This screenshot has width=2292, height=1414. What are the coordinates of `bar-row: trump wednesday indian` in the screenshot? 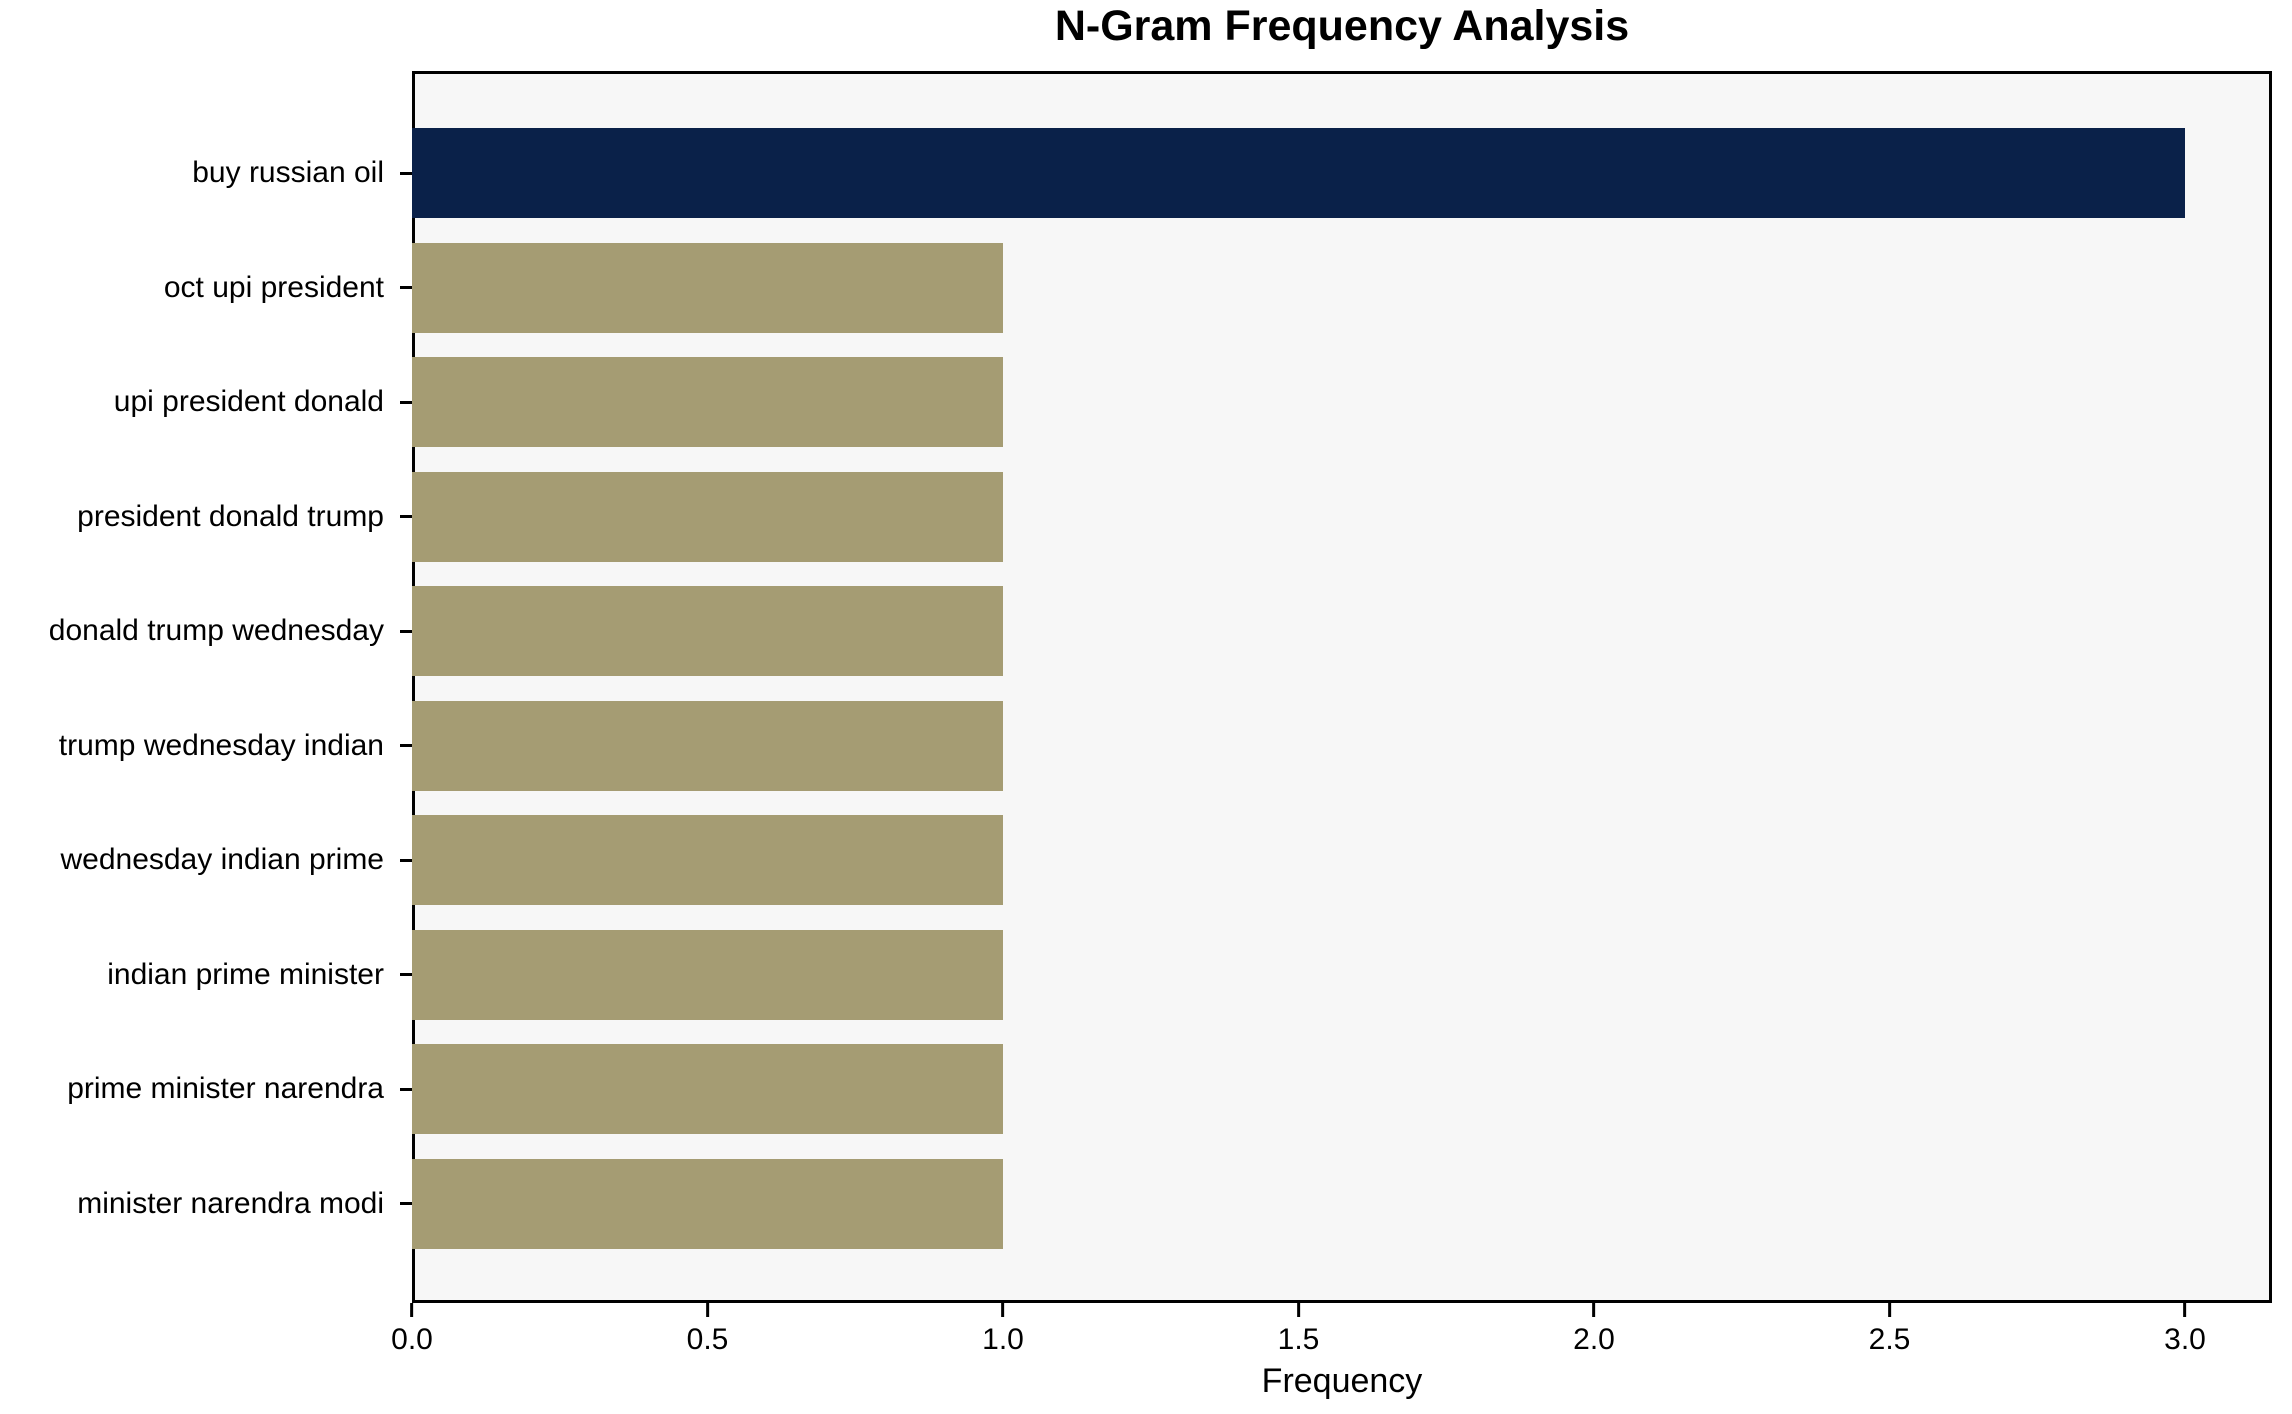 It's located at (1146, 746).